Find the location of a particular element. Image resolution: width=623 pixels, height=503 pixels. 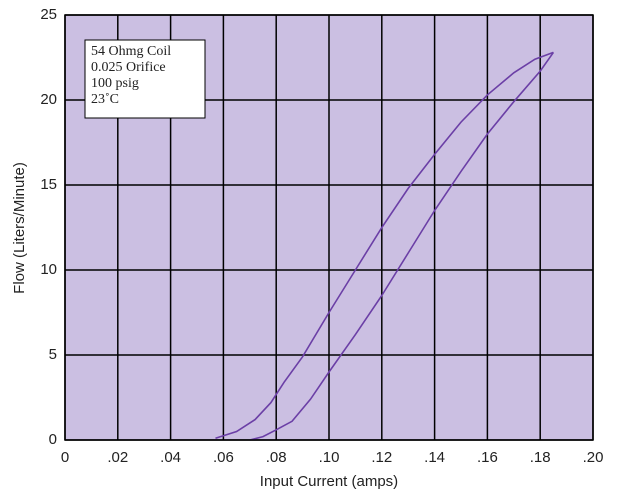

x-tick-label: .12 is located at coordinates (381, 457).